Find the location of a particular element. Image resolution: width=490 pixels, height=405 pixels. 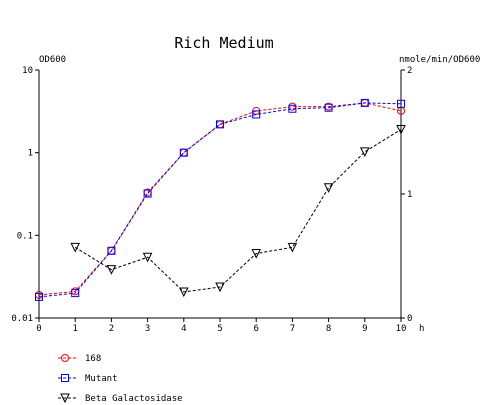

x-tick-label: 3 is located at coordinates (147, 329).